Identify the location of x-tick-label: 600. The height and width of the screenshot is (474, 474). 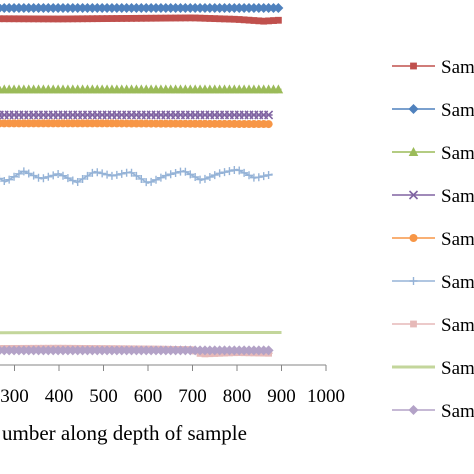
(148, 396).